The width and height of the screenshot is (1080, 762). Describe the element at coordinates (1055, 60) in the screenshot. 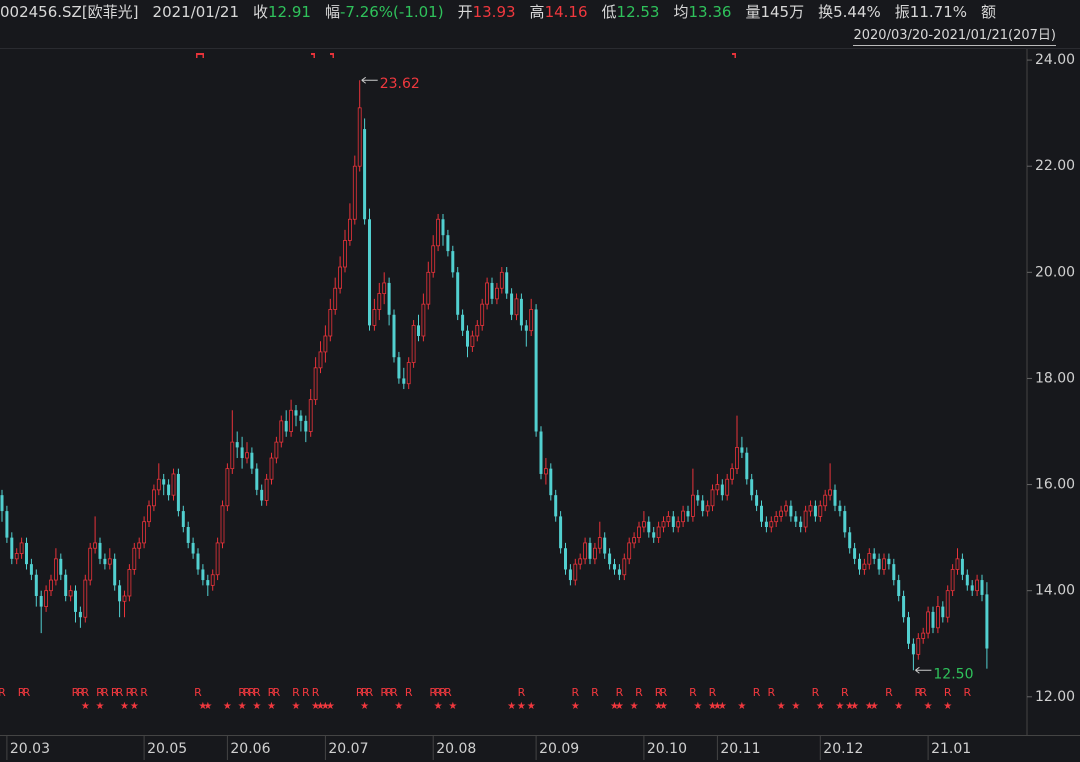

I see `y-tick-label: 24.00` at that location.